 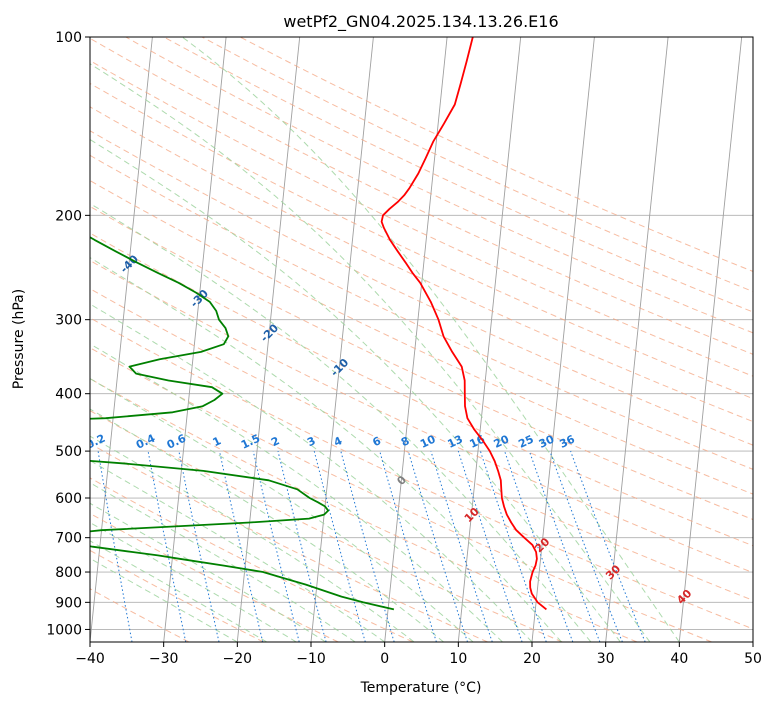 What do you see at coordinates (458, 659) in the screenshot?
I see `x-tick-label: 10` at bounding box center [458, 659].